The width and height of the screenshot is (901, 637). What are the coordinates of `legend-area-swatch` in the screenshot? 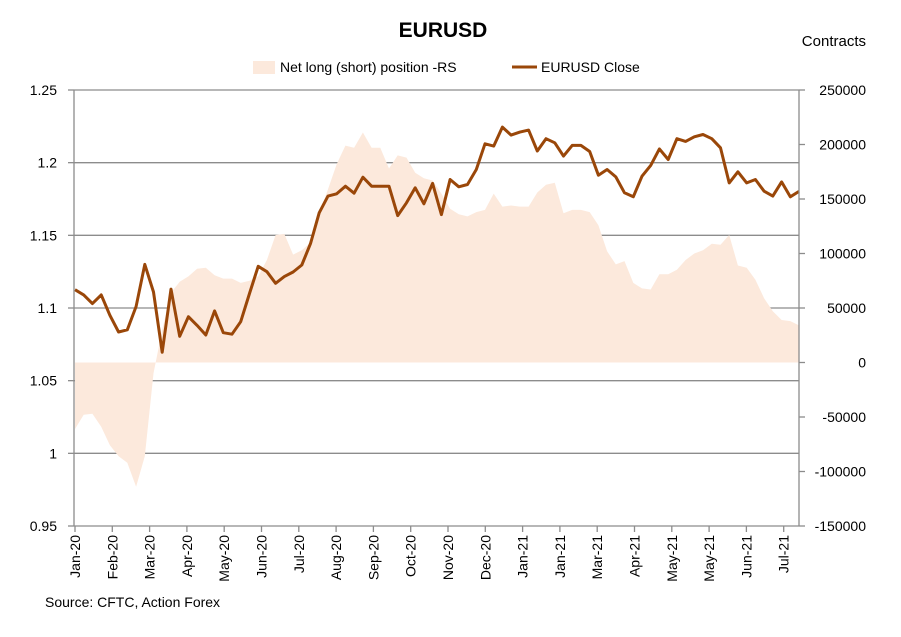 It's located at (264, 67).